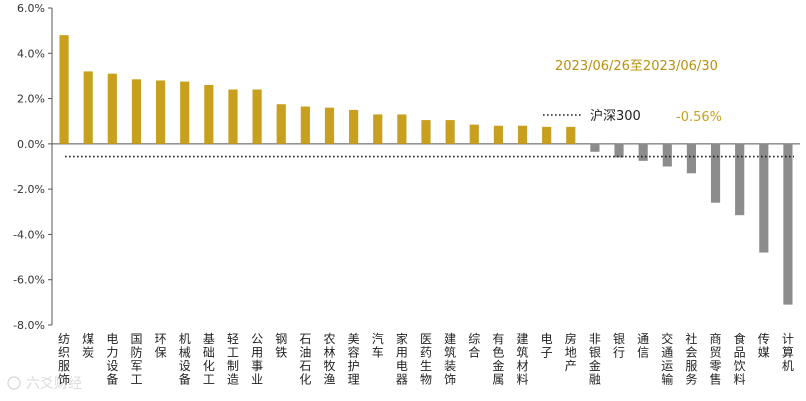 This screenshot has height=401, width=806. What do you see at coordinates (31, 99) in the screenshot?
I see `y-tick-label: 2.0%` at bounding box center [31, 99].